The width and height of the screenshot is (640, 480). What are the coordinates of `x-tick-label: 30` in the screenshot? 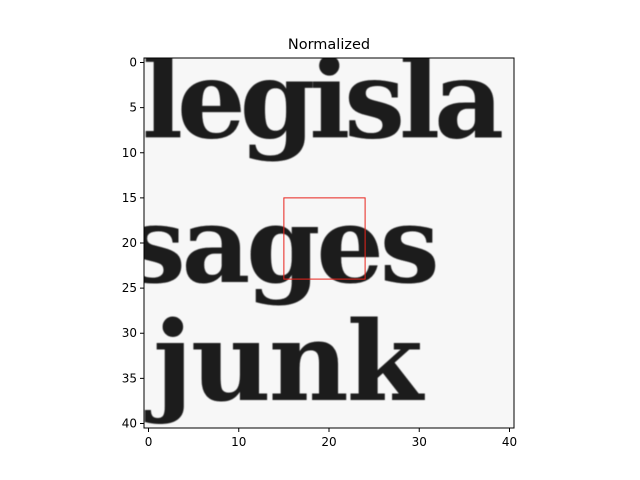 It's located at (419, 442).